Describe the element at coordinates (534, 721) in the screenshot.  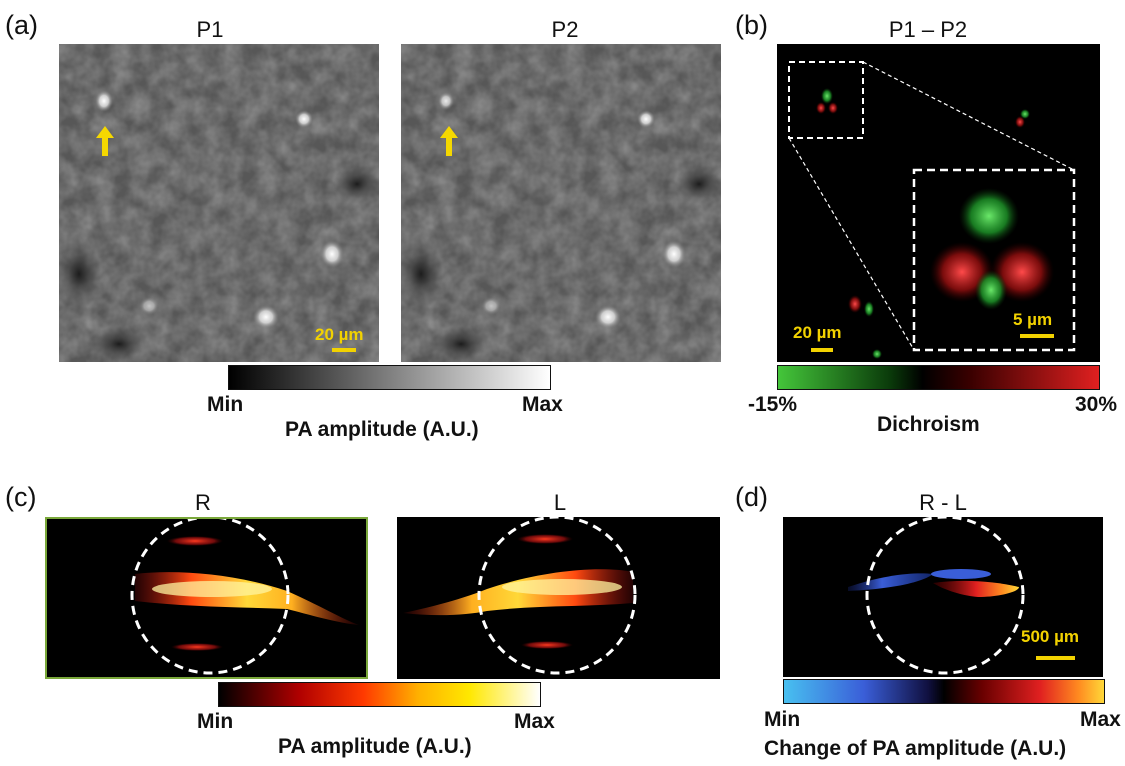
I see `colorbar-c-max: Max` at that location.